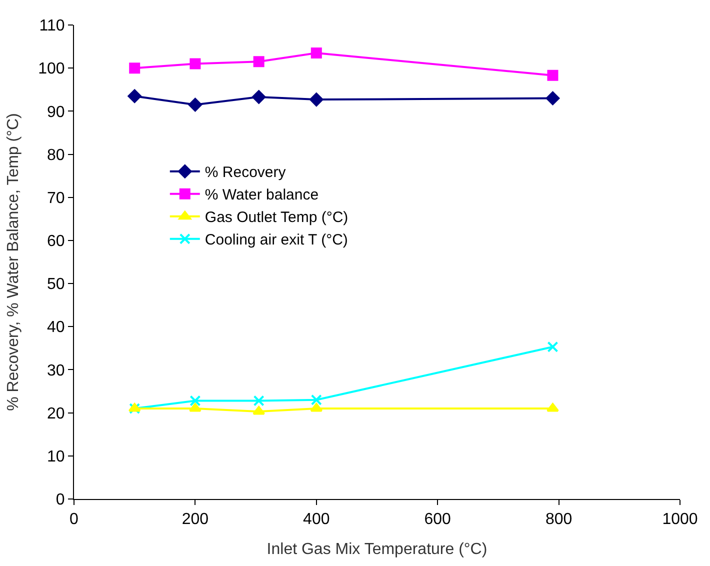 The width and height of the screenshot is (710, 566). What do you see at coordinates (245, 173) in the screenshot?
I see `legend-label: % Recovery` at bounding box center [245, 173].